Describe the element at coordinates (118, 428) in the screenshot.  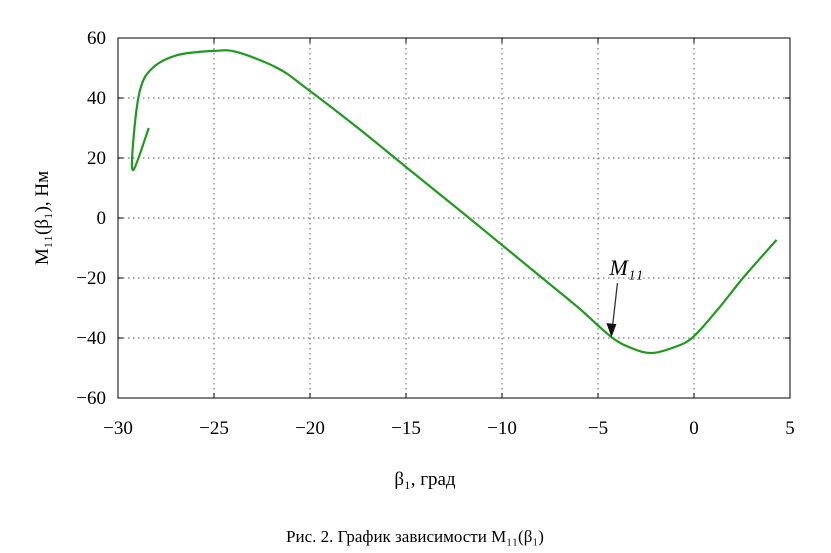
I see `x-tick-label: −30` at that location.